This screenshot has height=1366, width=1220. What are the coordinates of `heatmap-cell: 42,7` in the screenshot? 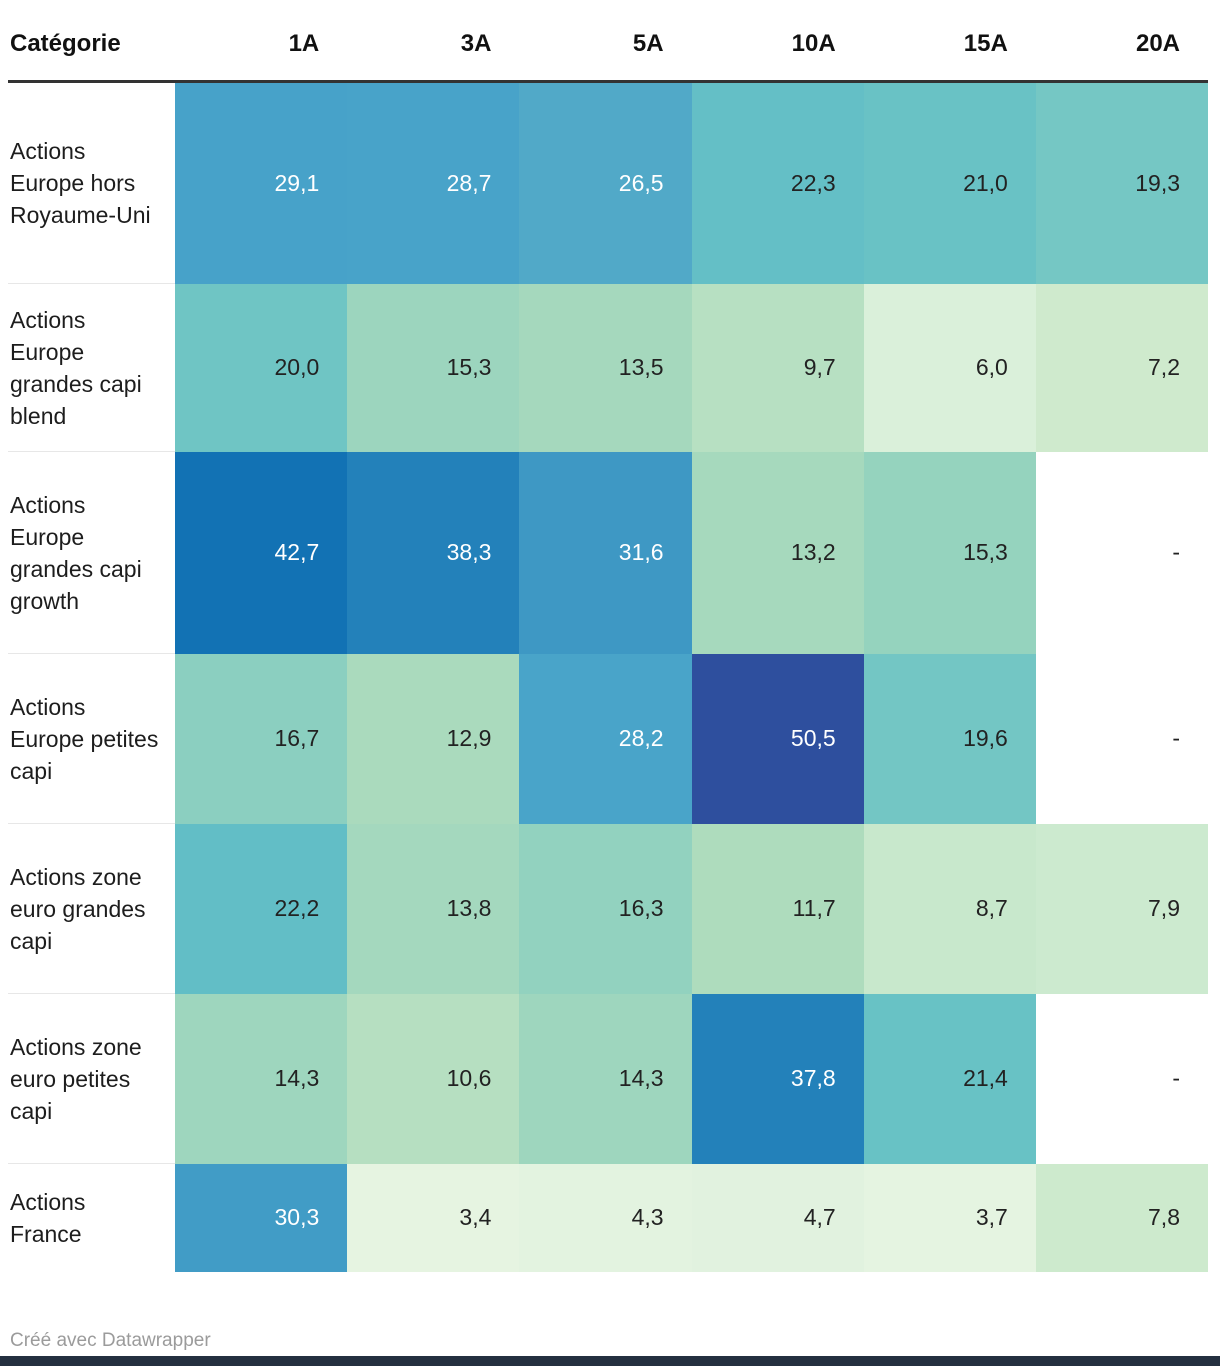 It's located at (261, 552).